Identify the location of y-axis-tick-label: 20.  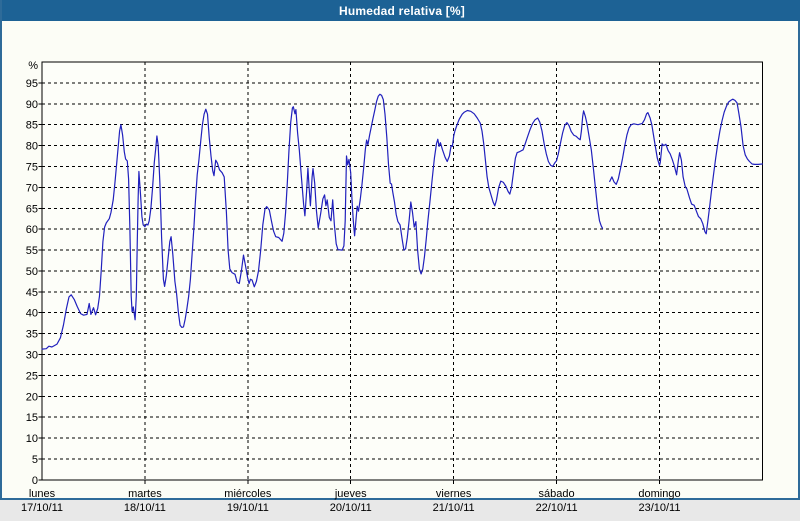
(32, 397).